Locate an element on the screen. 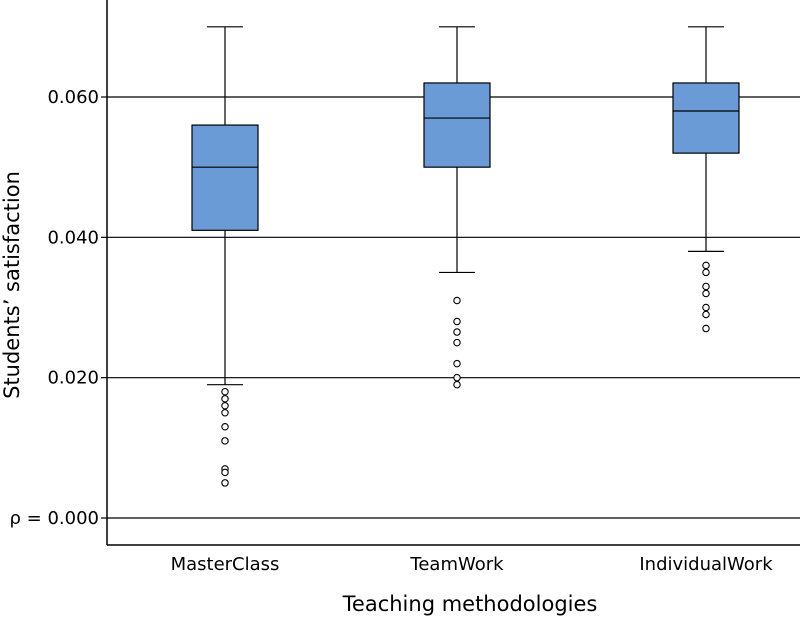 This screenshot has height=619, width=800. y-axis-title: Students’ satisfaction is located at coordinates (12, 285).